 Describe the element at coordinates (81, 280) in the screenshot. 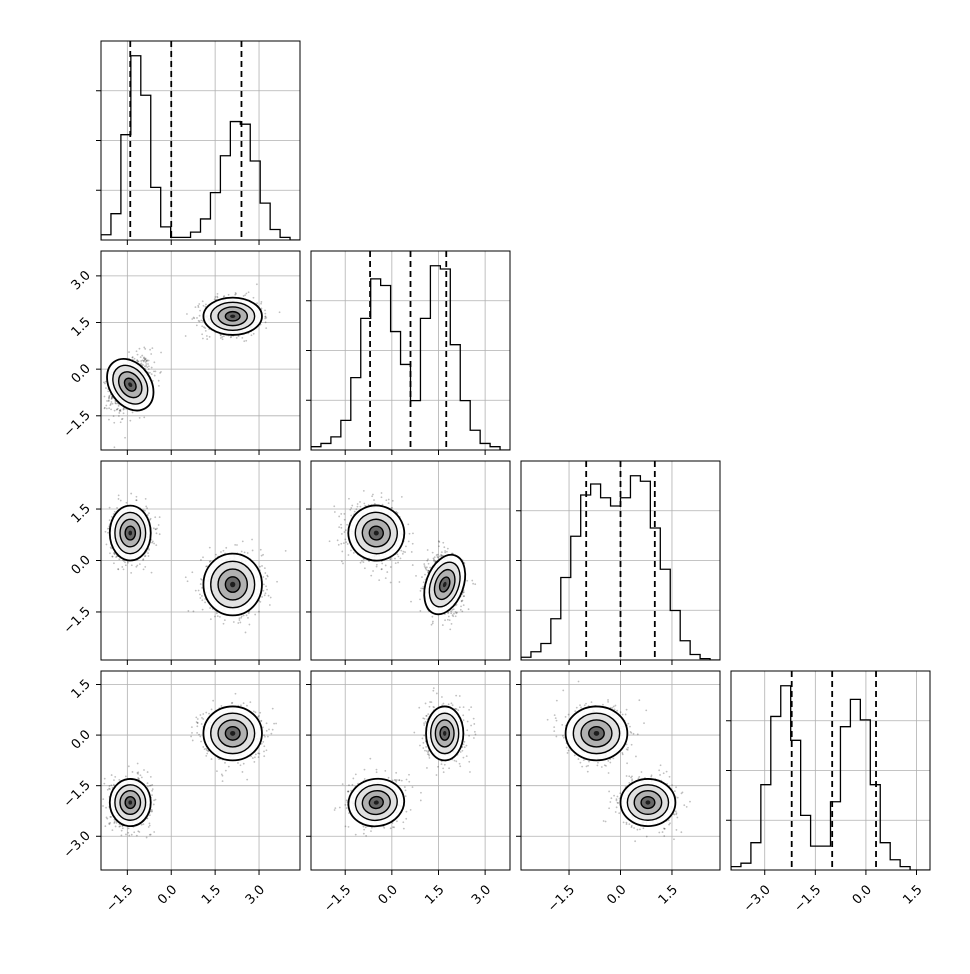

I see `y-tick-label: 3.0` at that location.